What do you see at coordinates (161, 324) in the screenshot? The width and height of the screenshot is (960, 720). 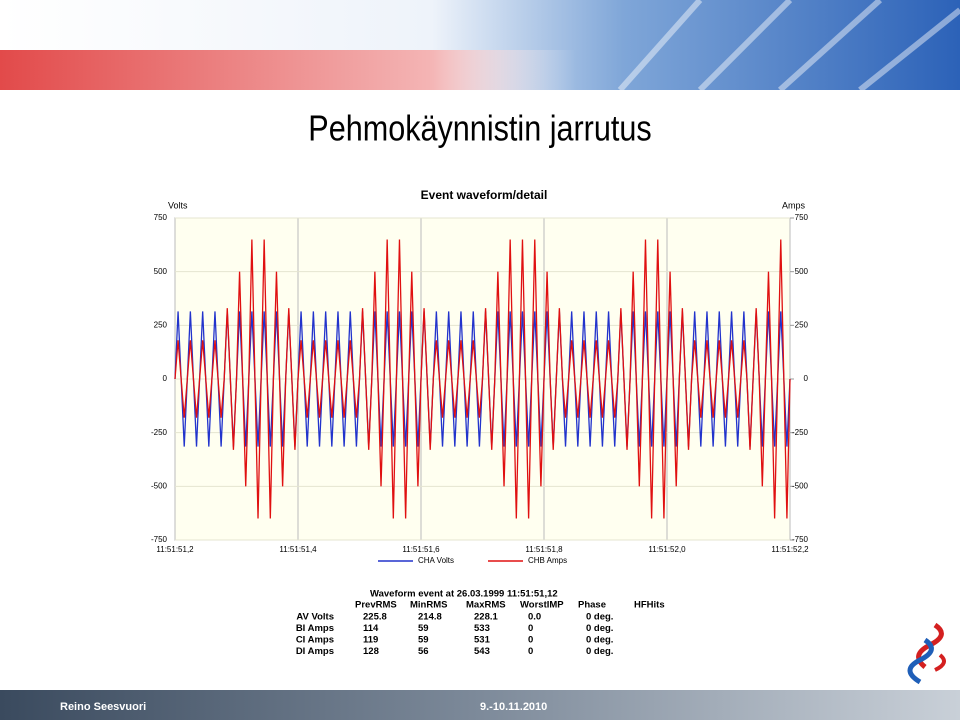 I see `y-tick-label: 250` at bounding box center [161, 324].